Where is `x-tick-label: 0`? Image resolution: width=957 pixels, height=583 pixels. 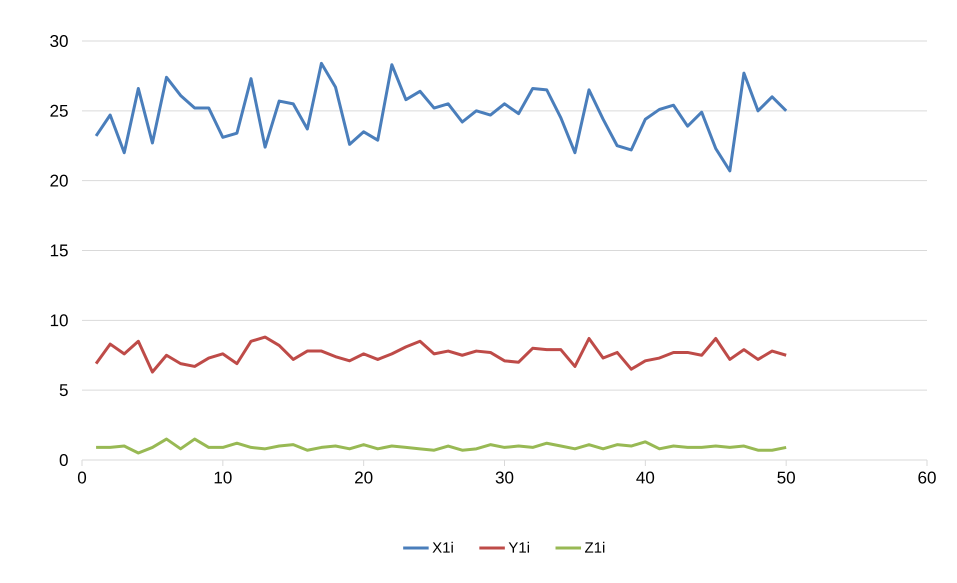
x-tick-label: 0 is located at coordinates (82, 478).